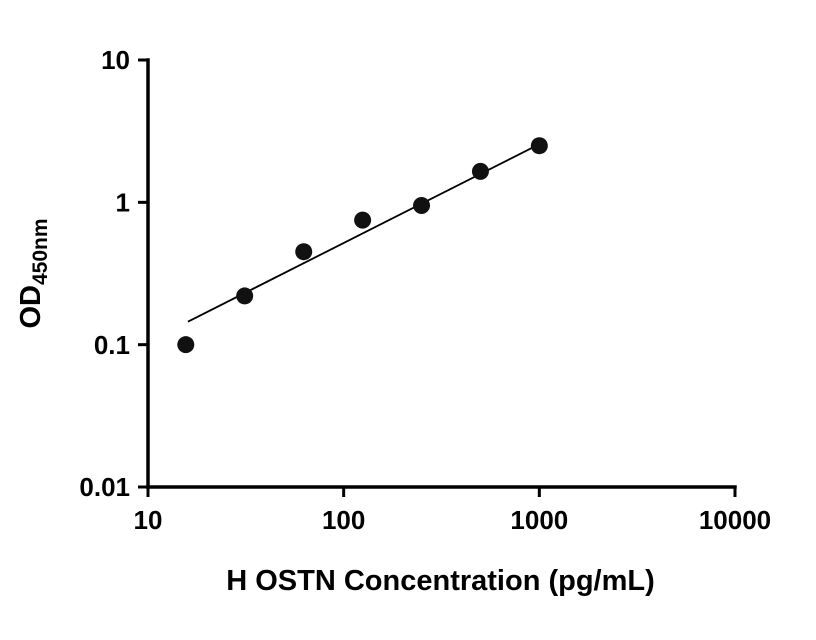 The height and width of the screenshot is (640, 816). I want to click on x-tick-label: 1000, so click(539, 520).